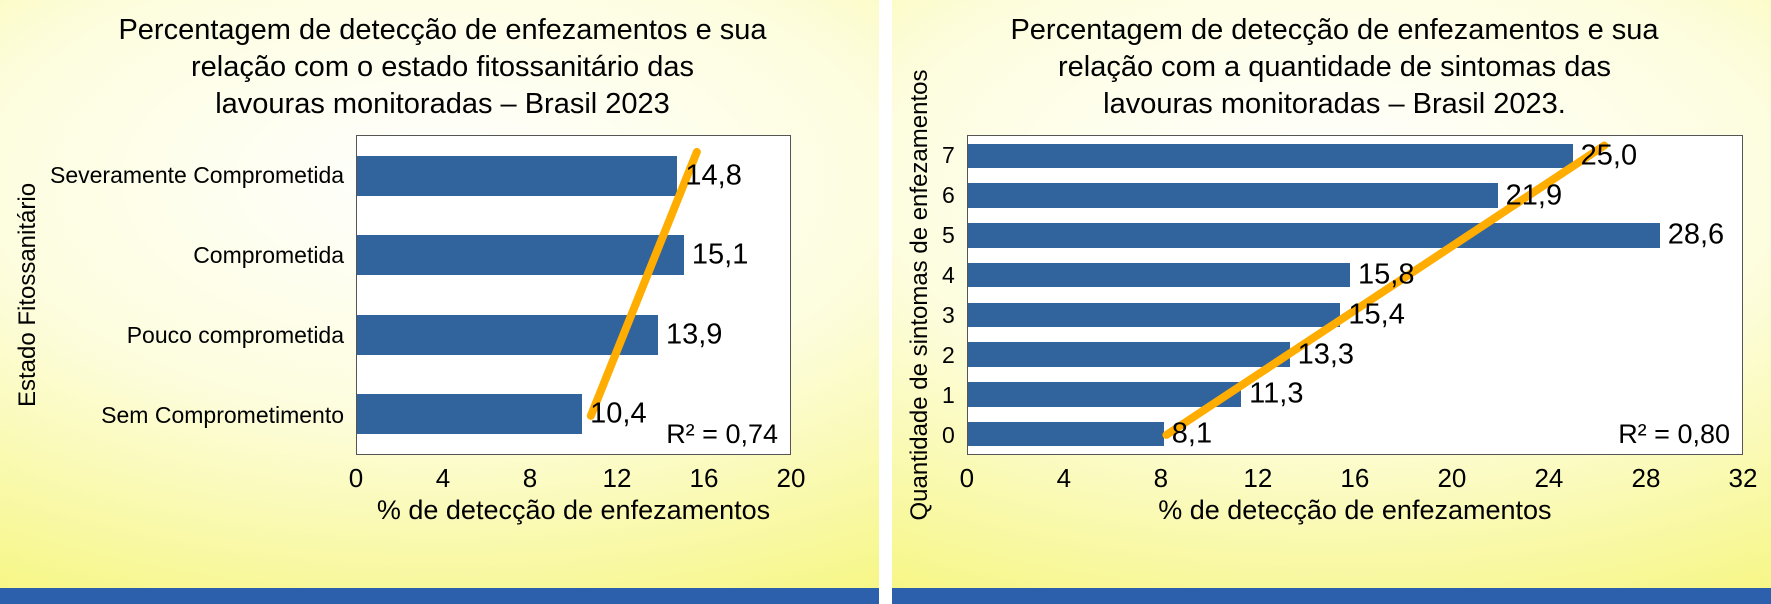 The width and height of the screenshot is (1771, 604). I want to click on chart-title-line-2: relação com o estado fitossanitário das, so click(442, 67).